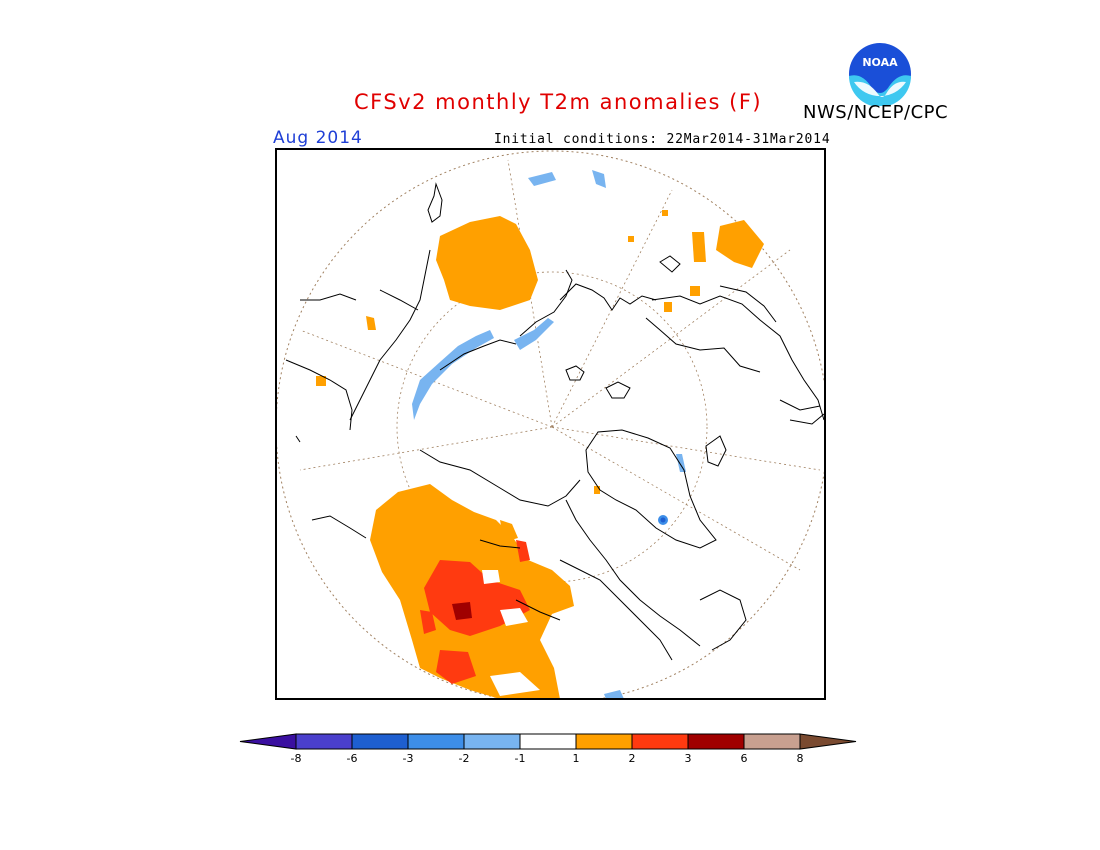  What do you see at coordinates (662, 139) in the screenshot?
I see `initial-conditions-label: Initial conditions: 22Mar2014-31Mar2014` at bounding box center [662, 139].